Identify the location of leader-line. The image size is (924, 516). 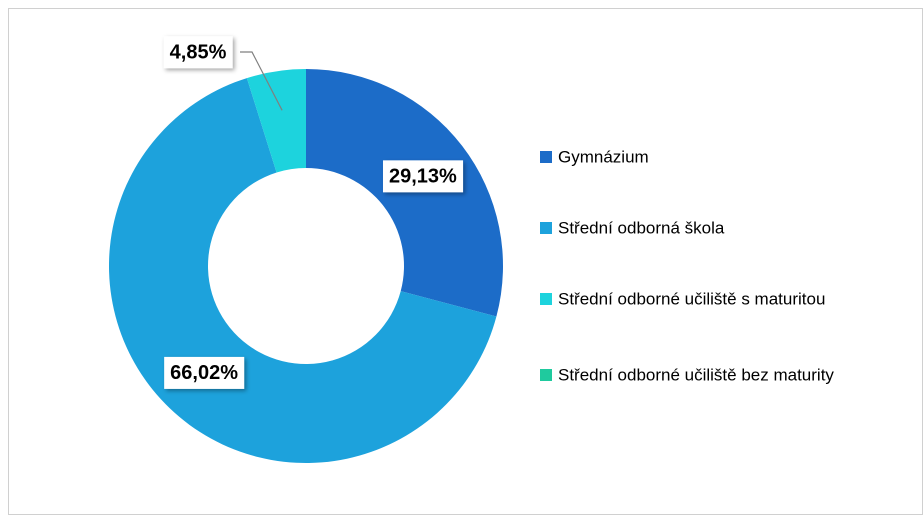
(261, 81).